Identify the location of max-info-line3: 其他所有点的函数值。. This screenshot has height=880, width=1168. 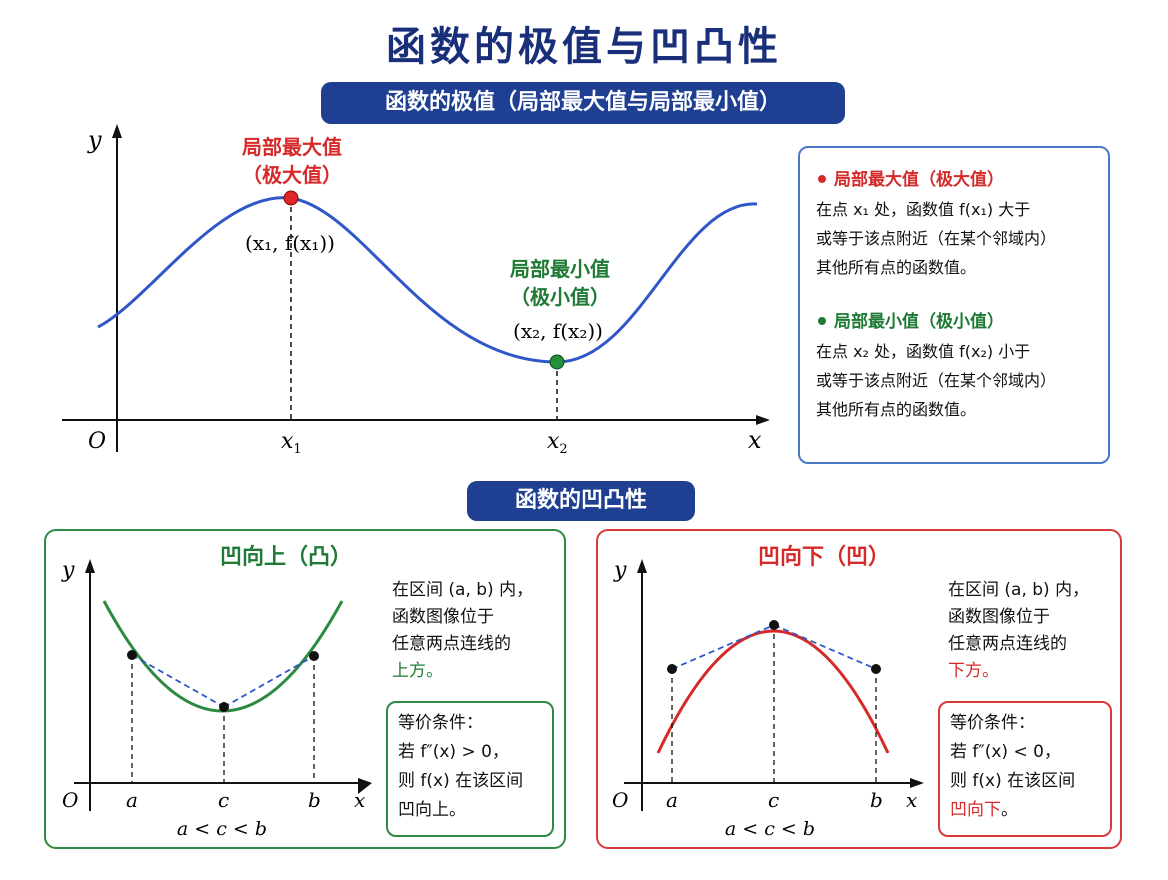
(896, 267).